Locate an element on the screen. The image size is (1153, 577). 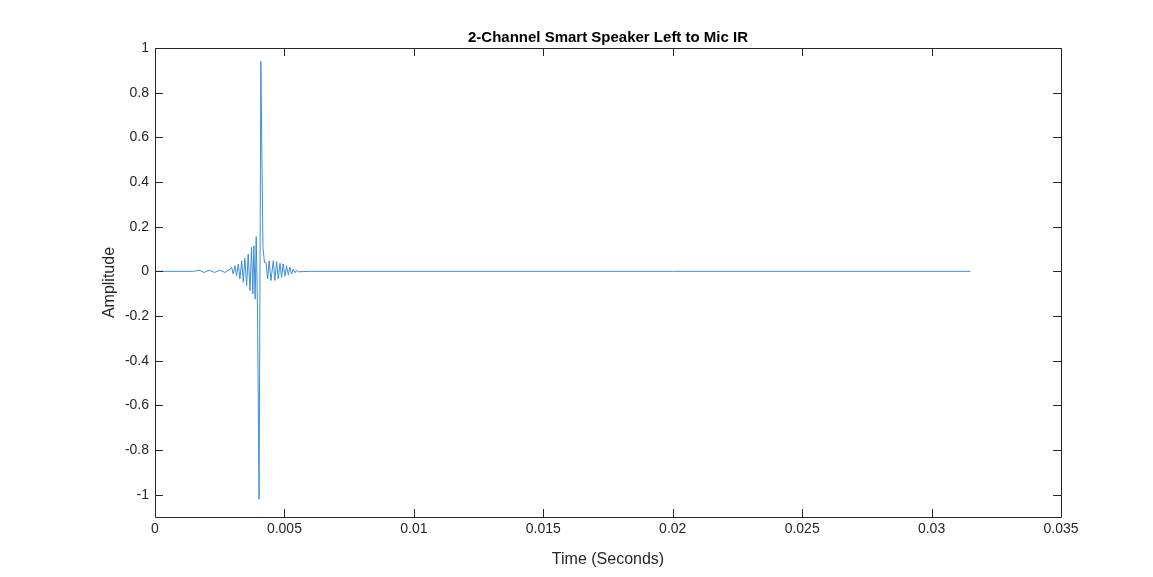
y-tick-label: 0 is located at coordinates (145, 270).